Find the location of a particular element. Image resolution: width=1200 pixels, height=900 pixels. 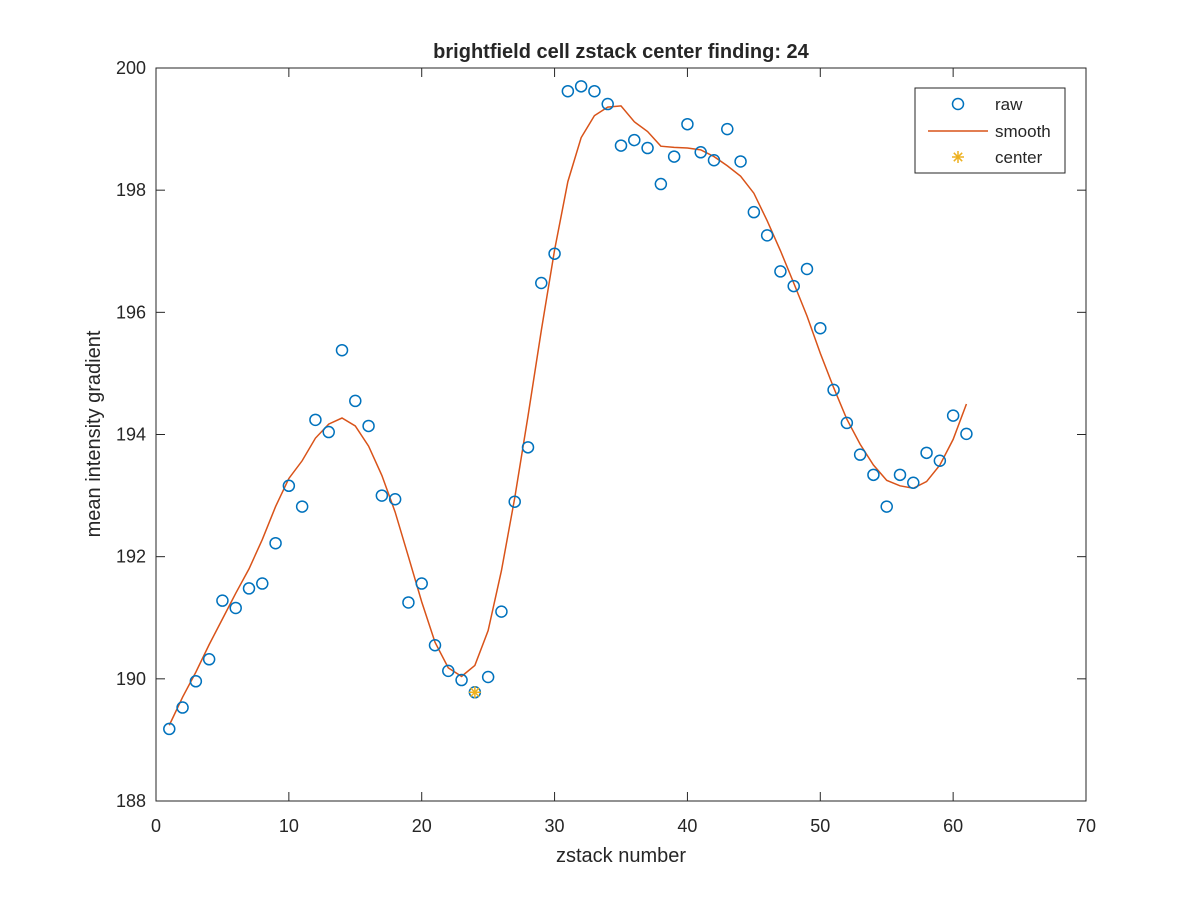

x-tick-label: 70 is located at coordinates (1086, 826).